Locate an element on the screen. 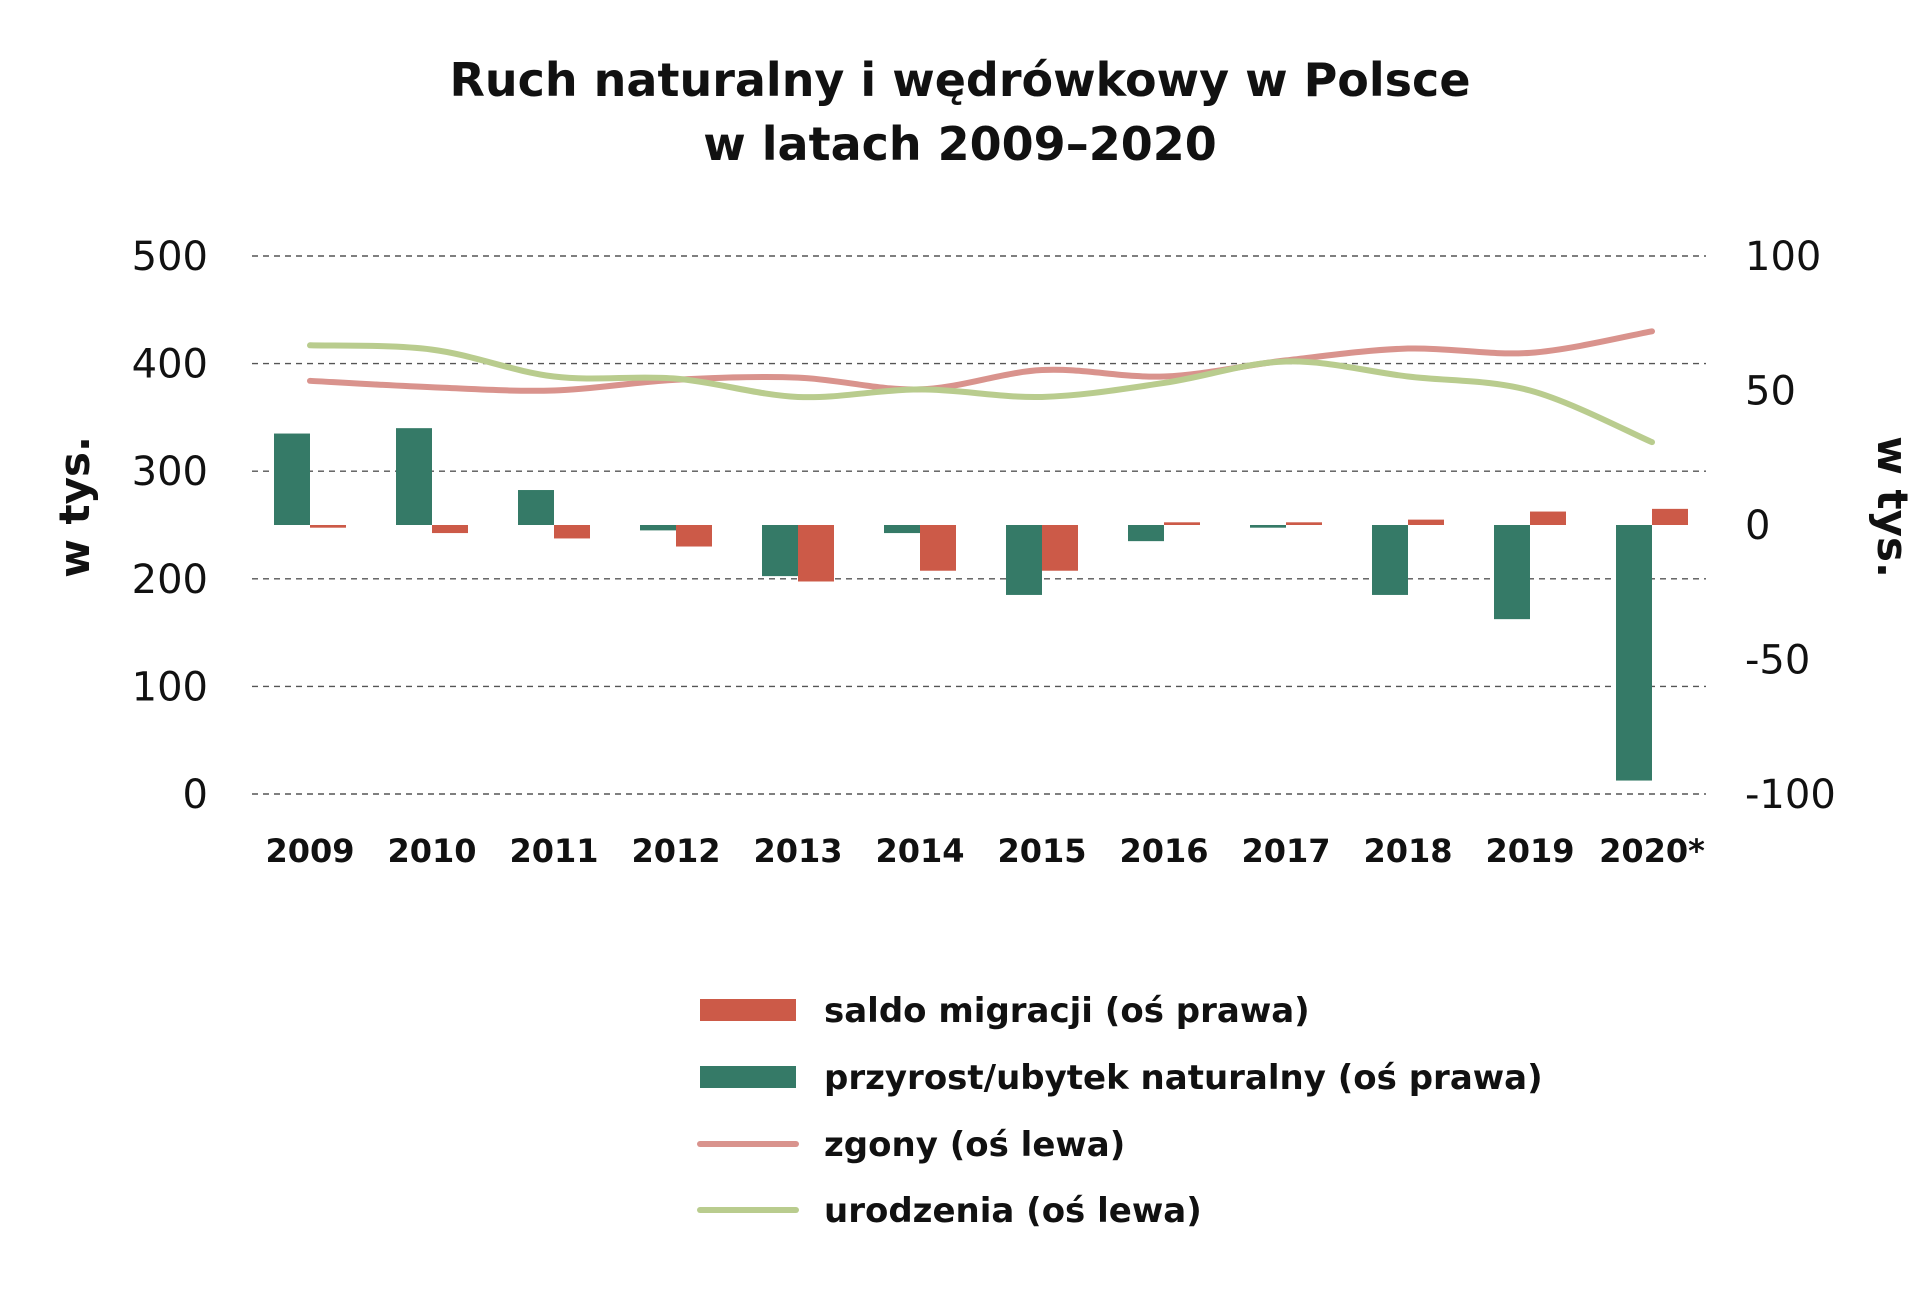  right-tick-label: -50 is located at coordinates (1777, 661).